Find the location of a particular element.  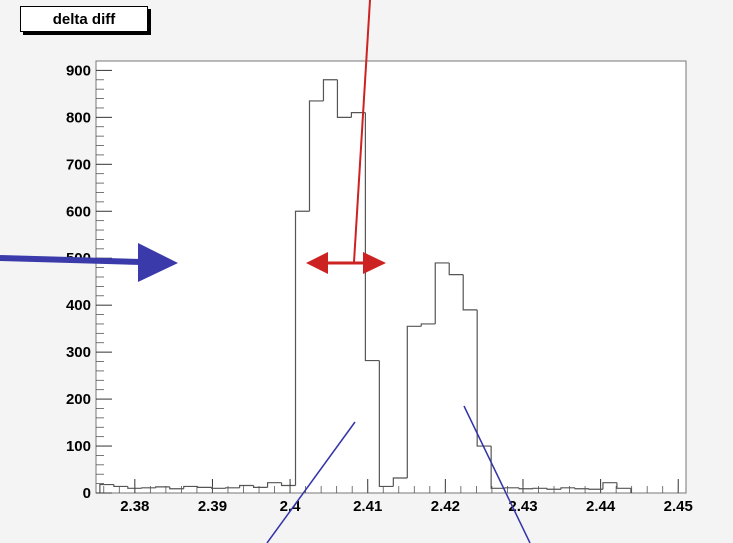

x-tick-label: 2.41 is located at coordinates (367, 506).